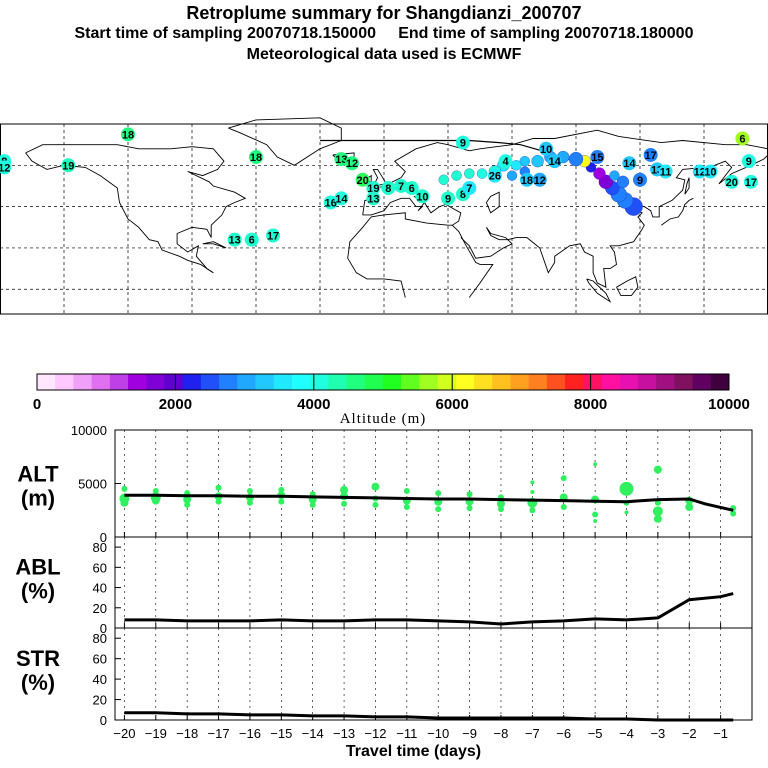 The image size is (768, 768). Describe the element at coordinates (438, 733) in the screenshot. I see `x-tick-label: −10` at that location.